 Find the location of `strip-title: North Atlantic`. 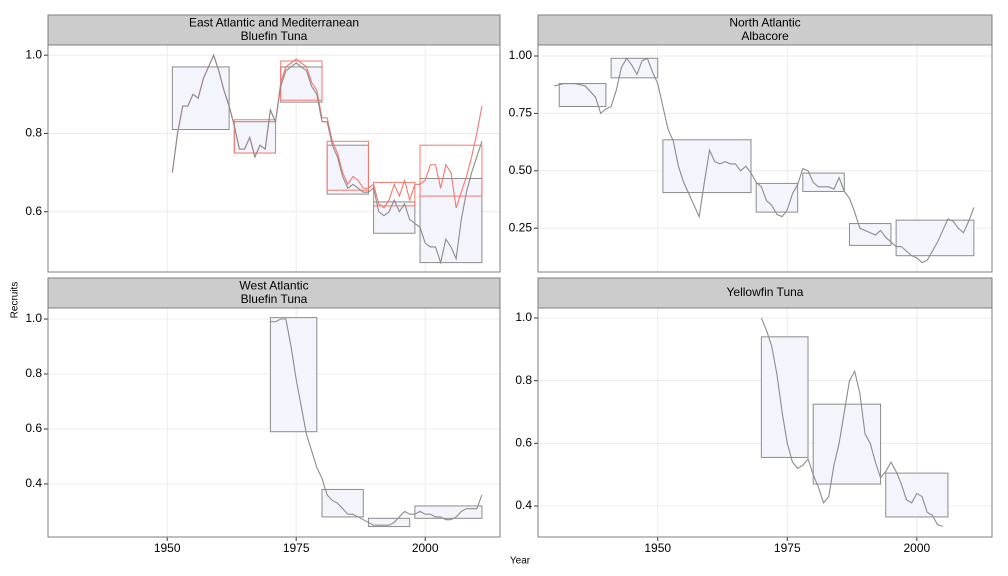

strip-title: North Atlantic is located at coordinates (764, 22).